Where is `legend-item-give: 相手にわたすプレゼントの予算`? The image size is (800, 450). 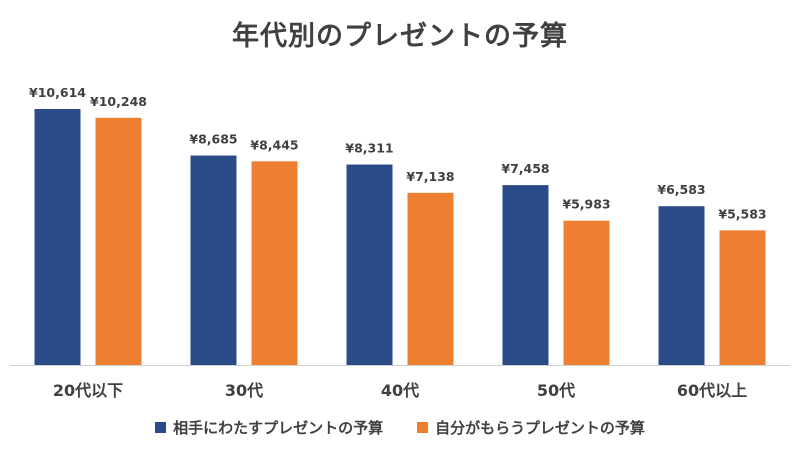
legend-item-give: 相手にわたすプレゼントの予算 is located at coordinates (269, 427).